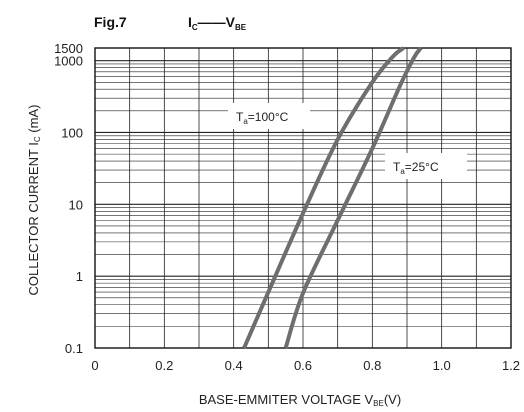  I want to click on x-tick-label: 1.0, so click(442, 365).